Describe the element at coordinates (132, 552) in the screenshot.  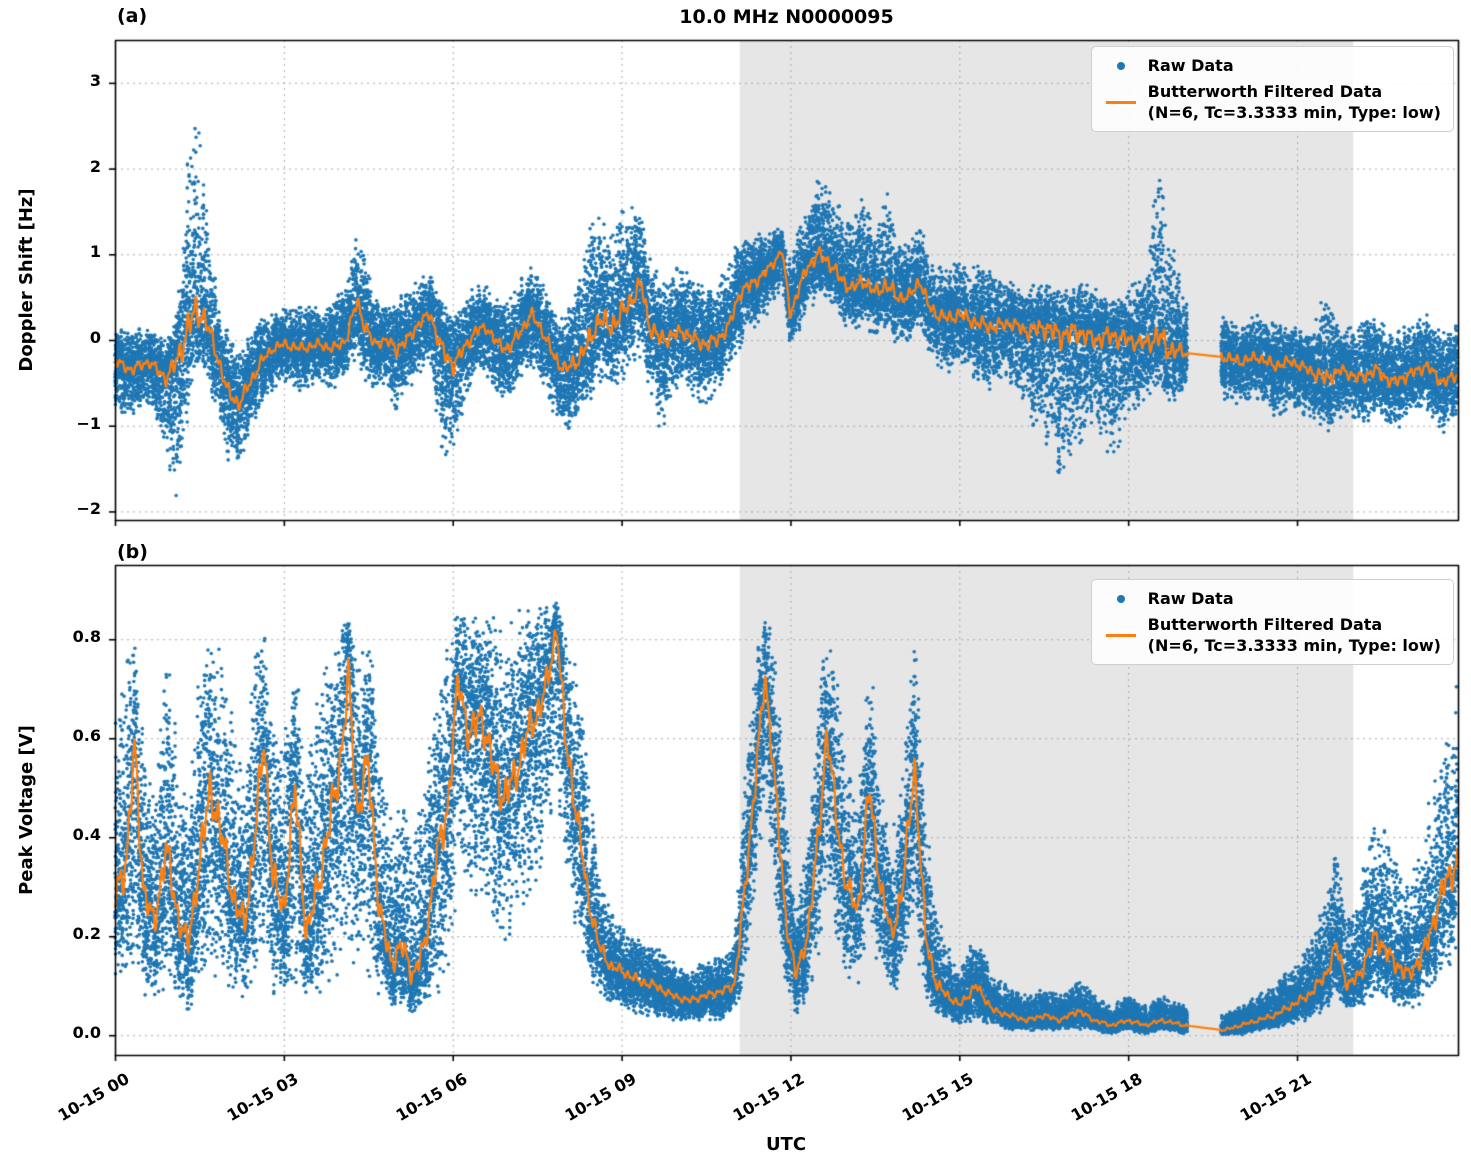
I see `panel-b-label: (b)` at that location.